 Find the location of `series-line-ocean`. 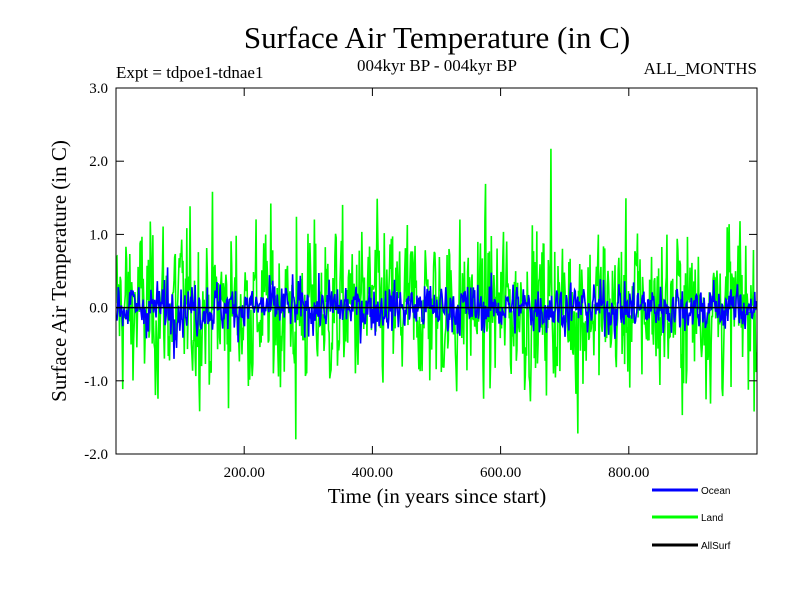

series-line-ocean is located at coordinates (436, 313).